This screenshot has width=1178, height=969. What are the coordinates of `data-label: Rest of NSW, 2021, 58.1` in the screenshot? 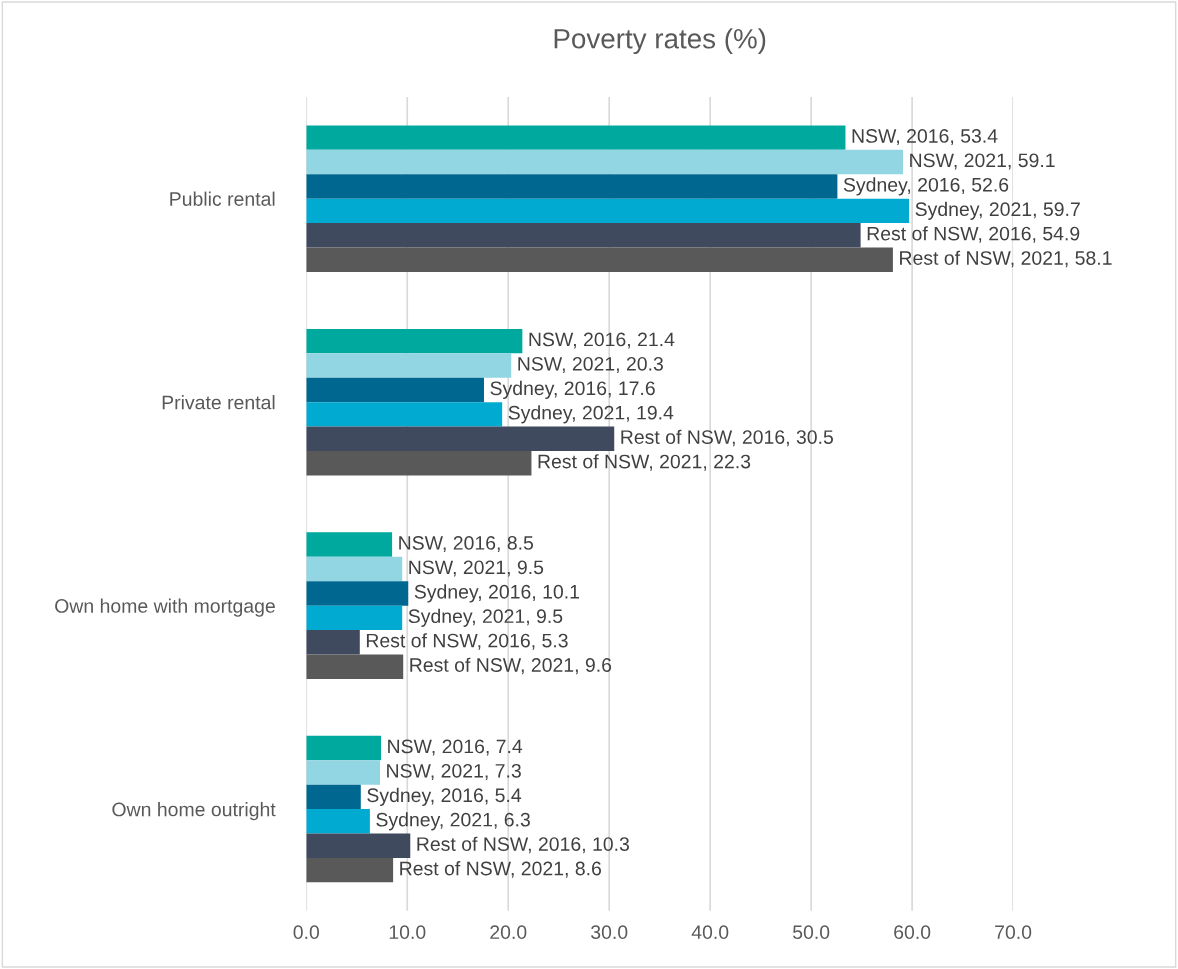 It's located at (1006, 259).